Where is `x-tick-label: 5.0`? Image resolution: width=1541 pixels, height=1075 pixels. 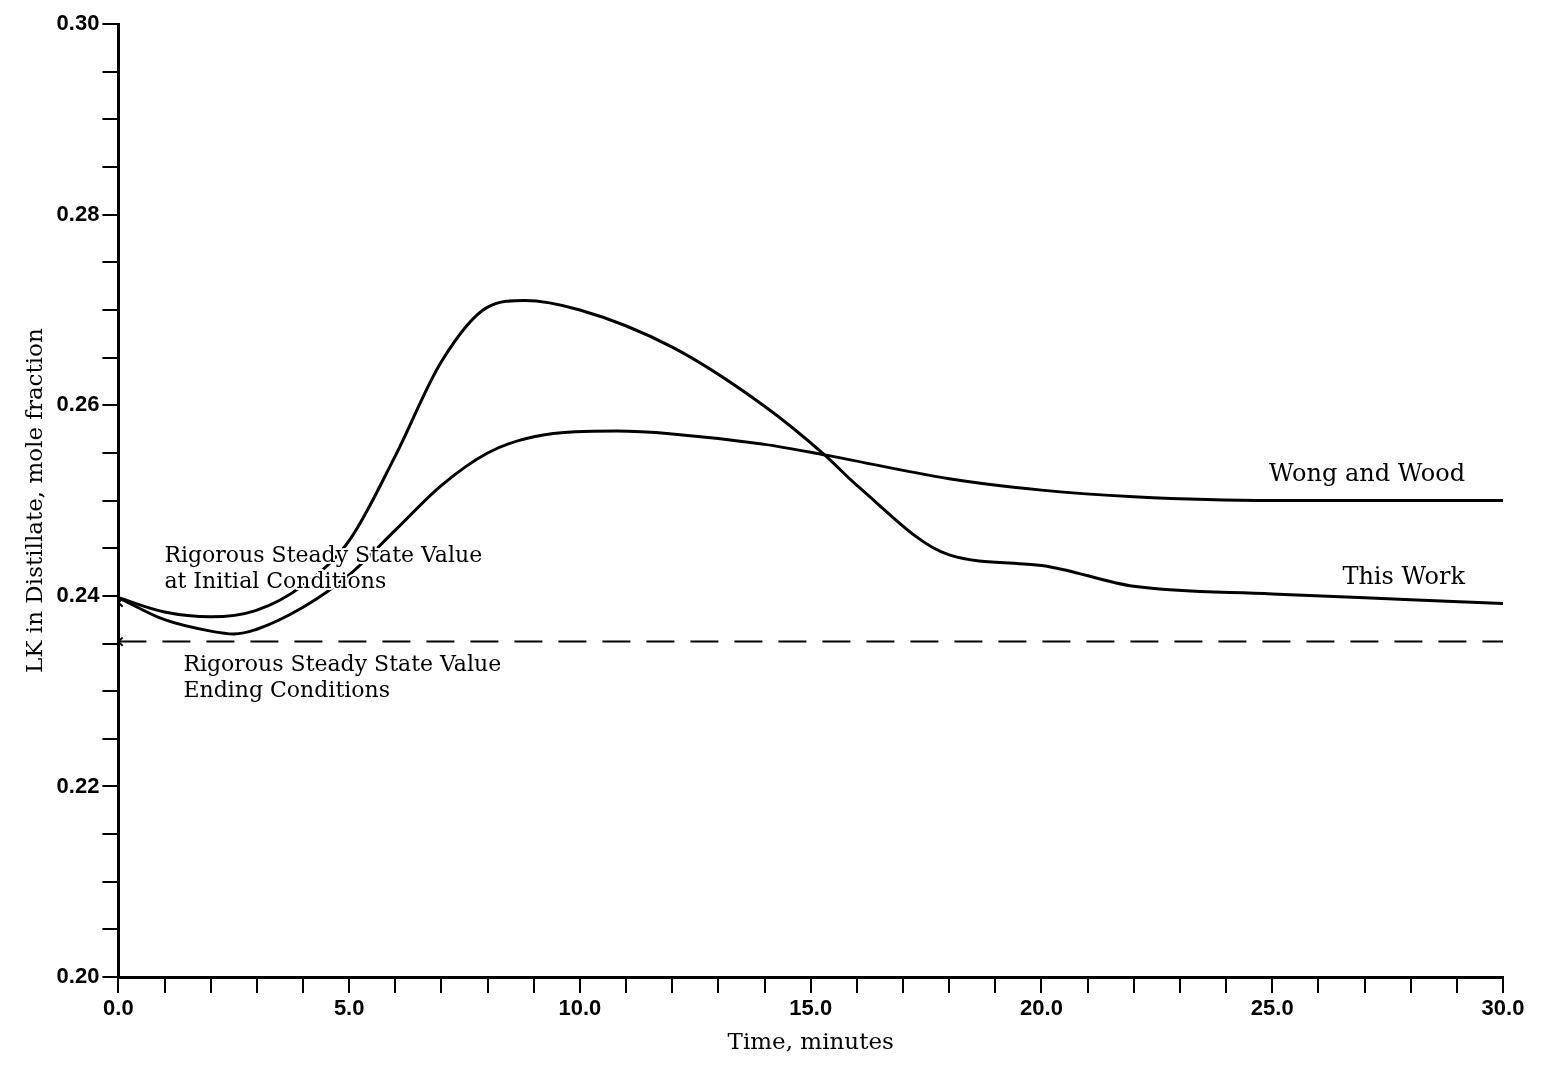 x-tick-label: 5.0 is located at coordinates (349, 1008).